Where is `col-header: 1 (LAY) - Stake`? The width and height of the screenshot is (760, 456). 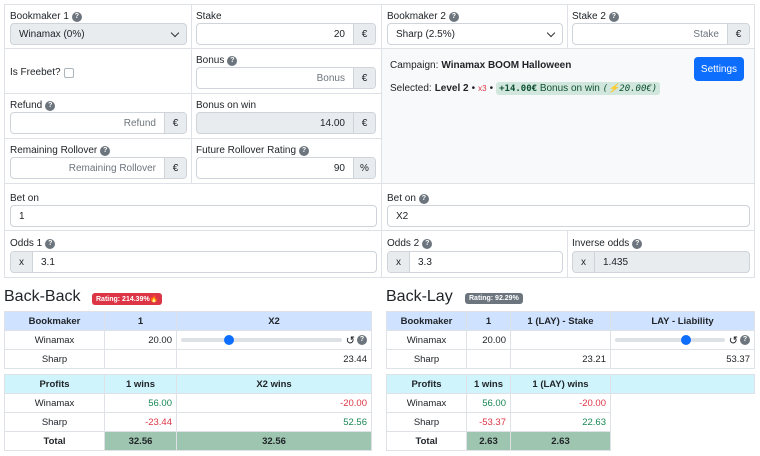
col-header: 1 (LAY) - Stake is located at coordinates (560, 321).